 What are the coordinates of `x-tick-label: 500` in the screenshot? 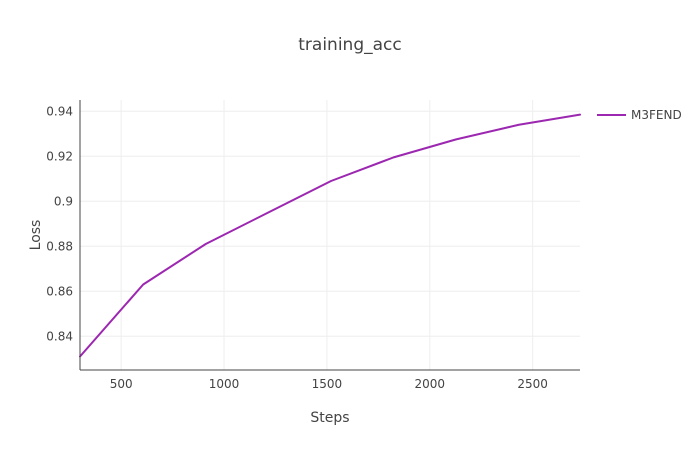 It's located at (121, 384).